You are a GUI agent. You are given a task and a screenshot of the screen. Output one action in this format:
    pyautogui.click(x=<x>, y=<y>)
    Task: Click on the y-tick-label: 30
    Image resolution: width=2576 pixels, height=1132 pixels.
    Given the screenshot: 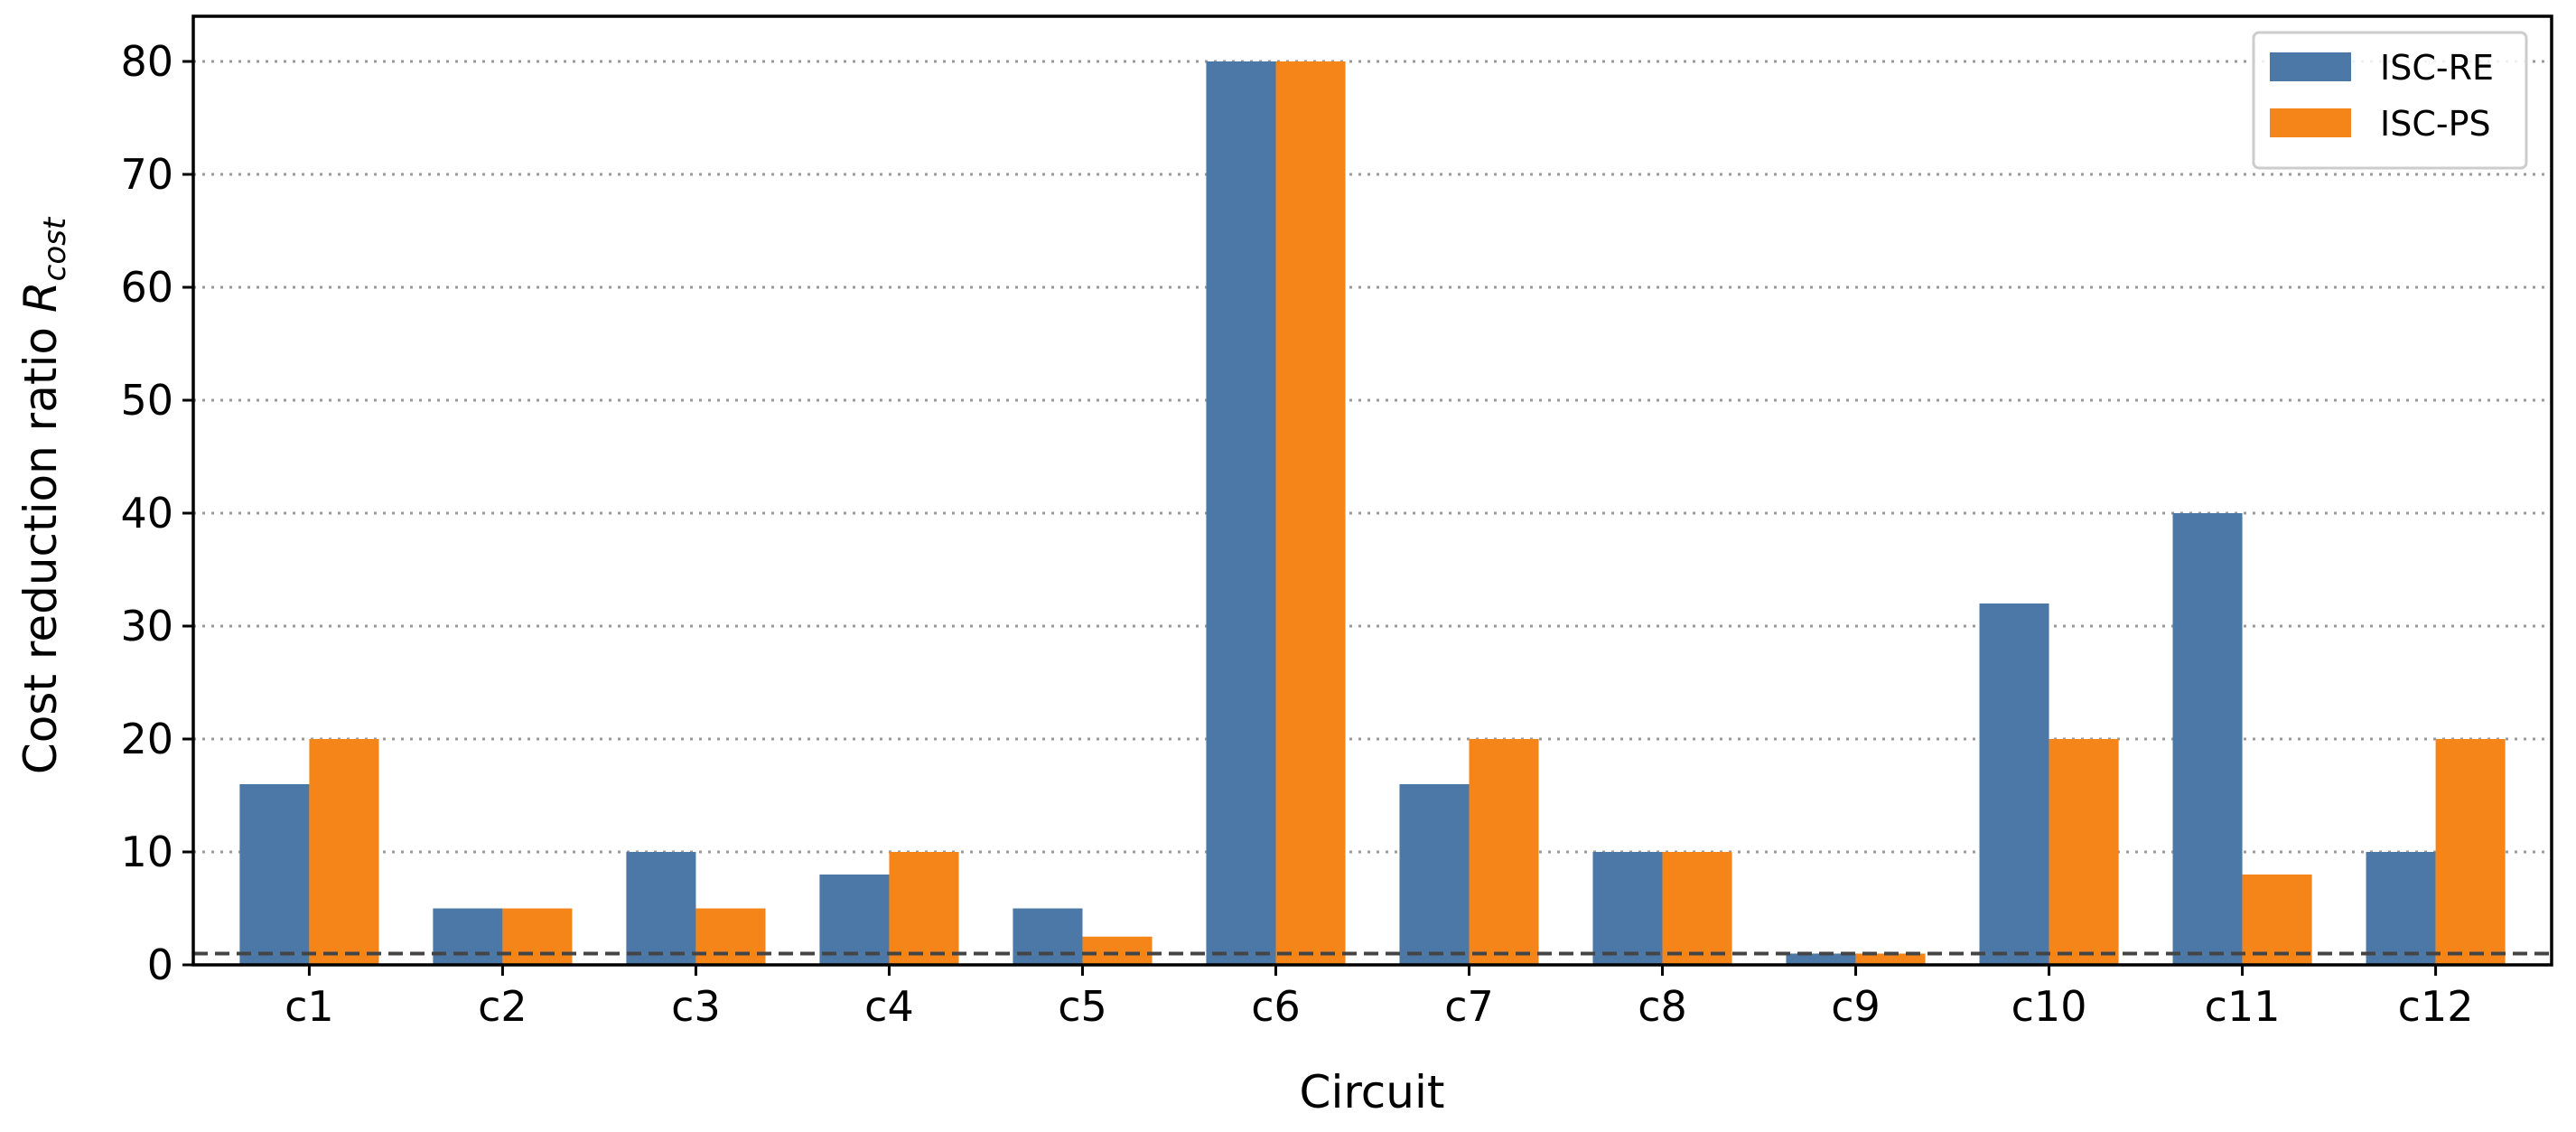 What is the action you would take?
    pyautogui.click(x=146, y=626)
    